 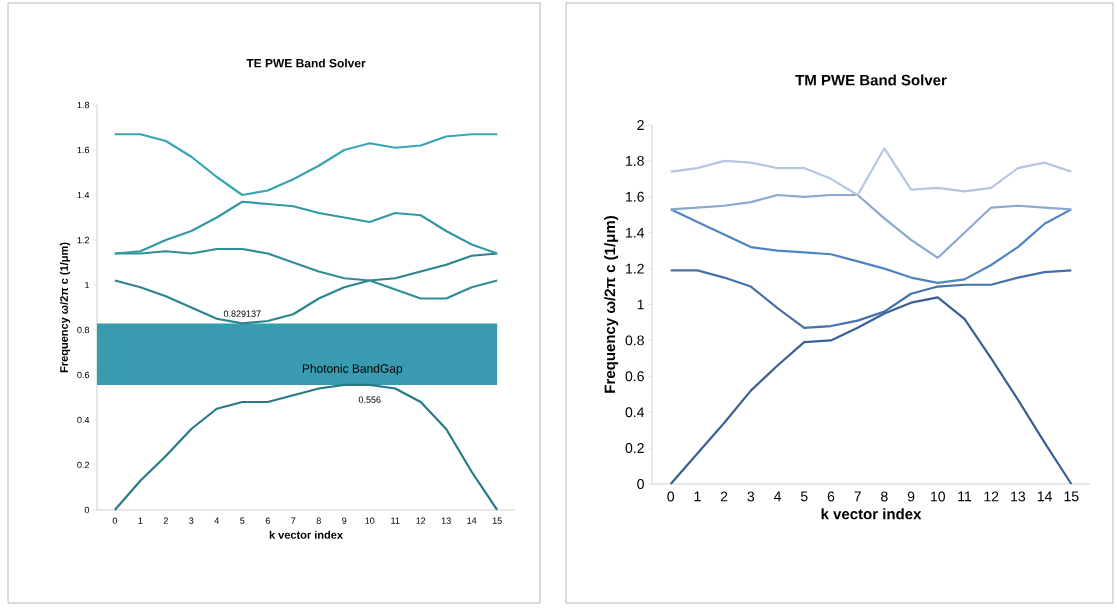 I want to click on band-label: Photonic BandGap, so click(x=352, y=369).